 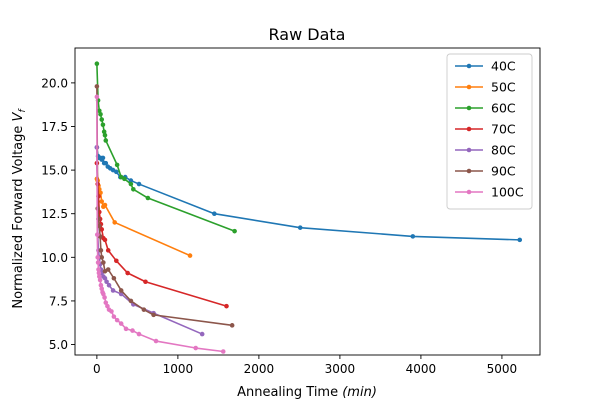 I want to click on x-tick-label: 5000, so click(x=502, y=369).